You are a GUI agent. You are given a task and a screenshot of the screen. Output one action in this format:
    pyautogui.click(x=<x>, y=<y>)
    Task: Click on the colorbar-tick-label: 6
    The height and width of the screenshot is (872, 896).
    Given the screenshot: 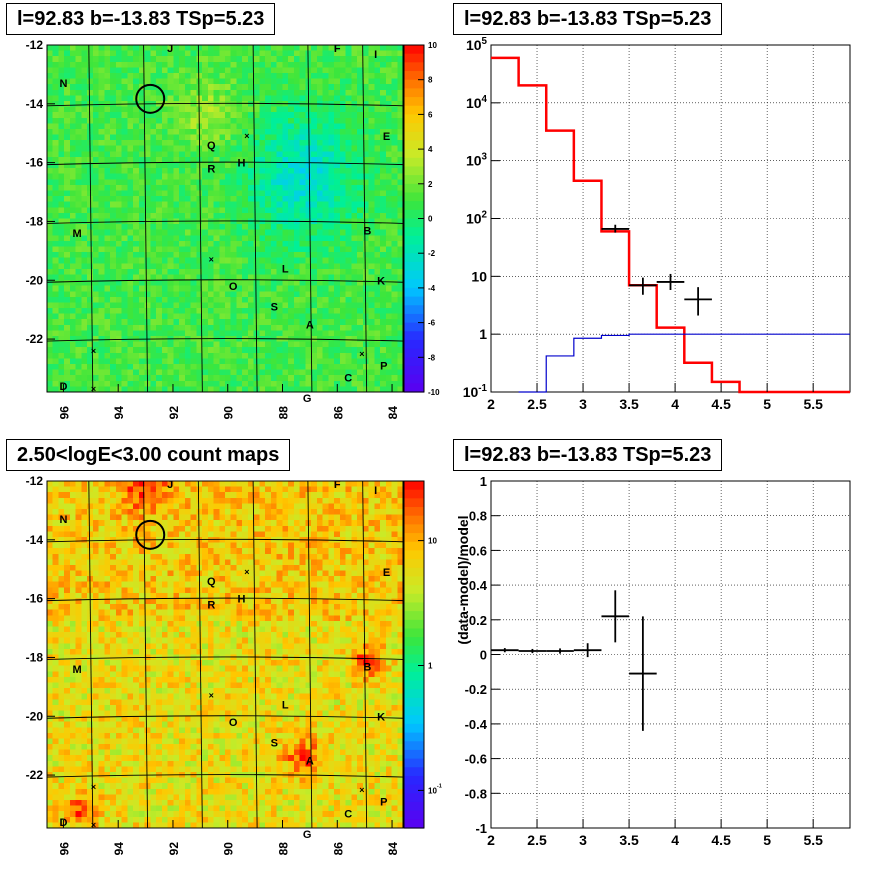 What is the action you would take?
    pyautogui.click(x=430, y=114)
    